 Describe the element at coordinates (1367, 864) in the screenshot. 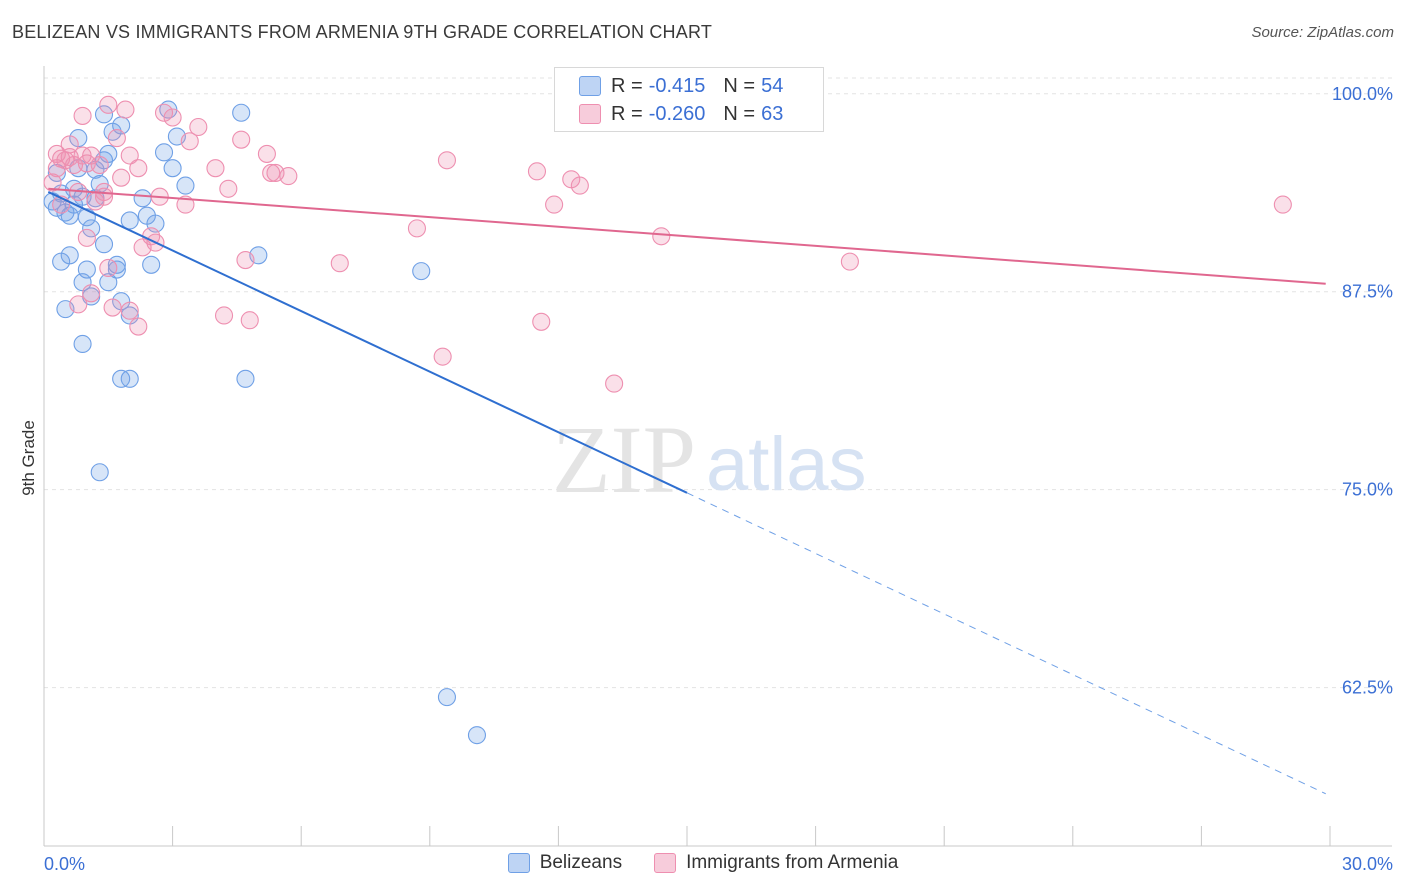

I see `x-tick-label: 30.0%` at that location.